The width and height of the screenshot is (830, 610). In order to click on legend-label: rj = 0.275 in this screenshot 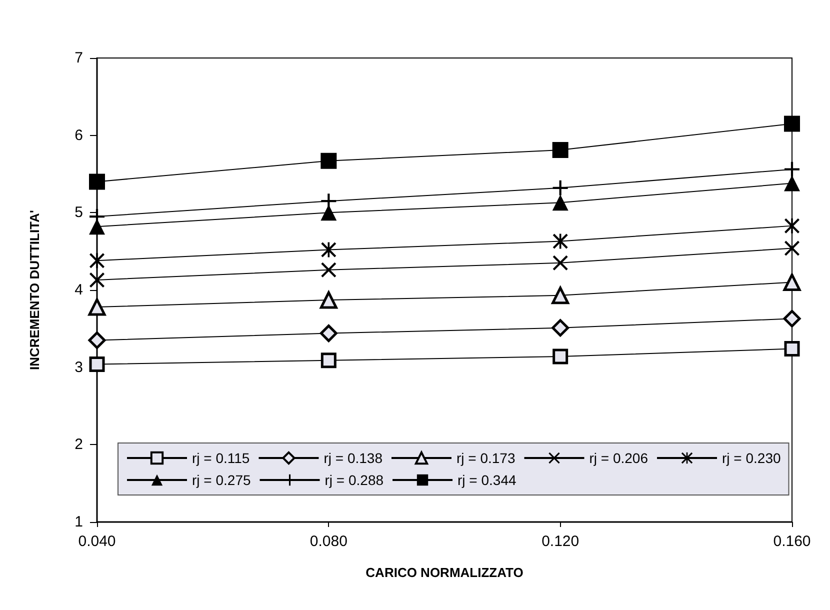, I will do `click(221, 480)`.